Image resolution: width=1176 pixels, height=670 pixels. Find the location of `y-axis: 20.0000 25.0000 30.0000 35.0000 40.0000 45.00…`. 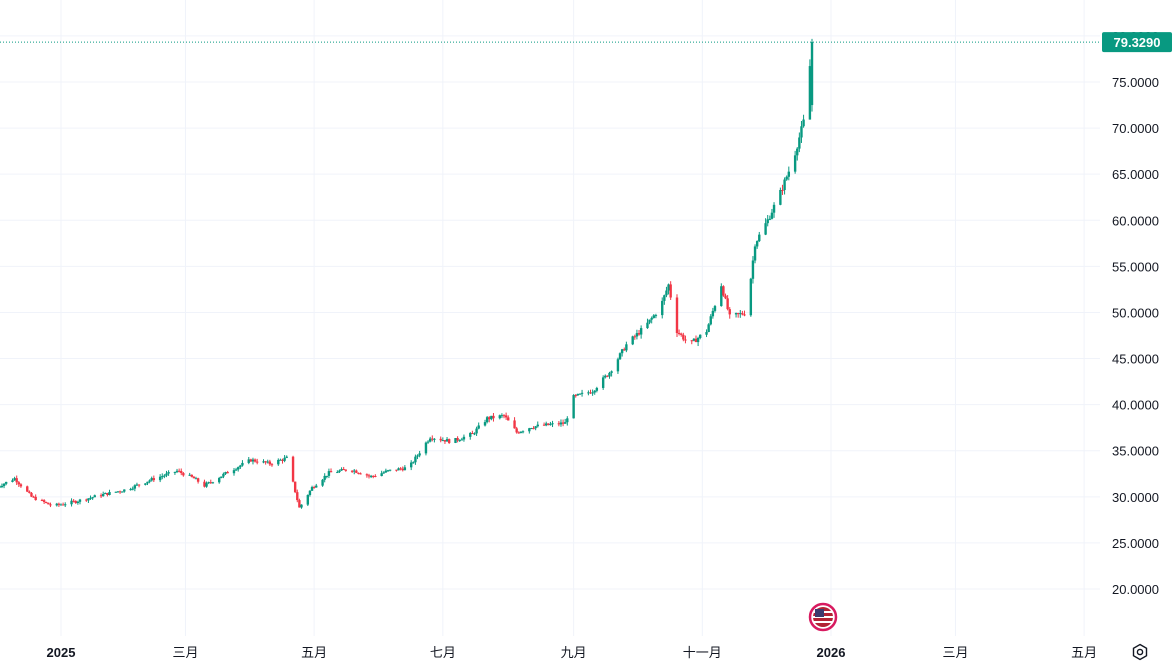

y-axis: 20.0000 25.0000 30.0000 35.0000 40.0000 45.00… is located at coordinates (1135, 313).